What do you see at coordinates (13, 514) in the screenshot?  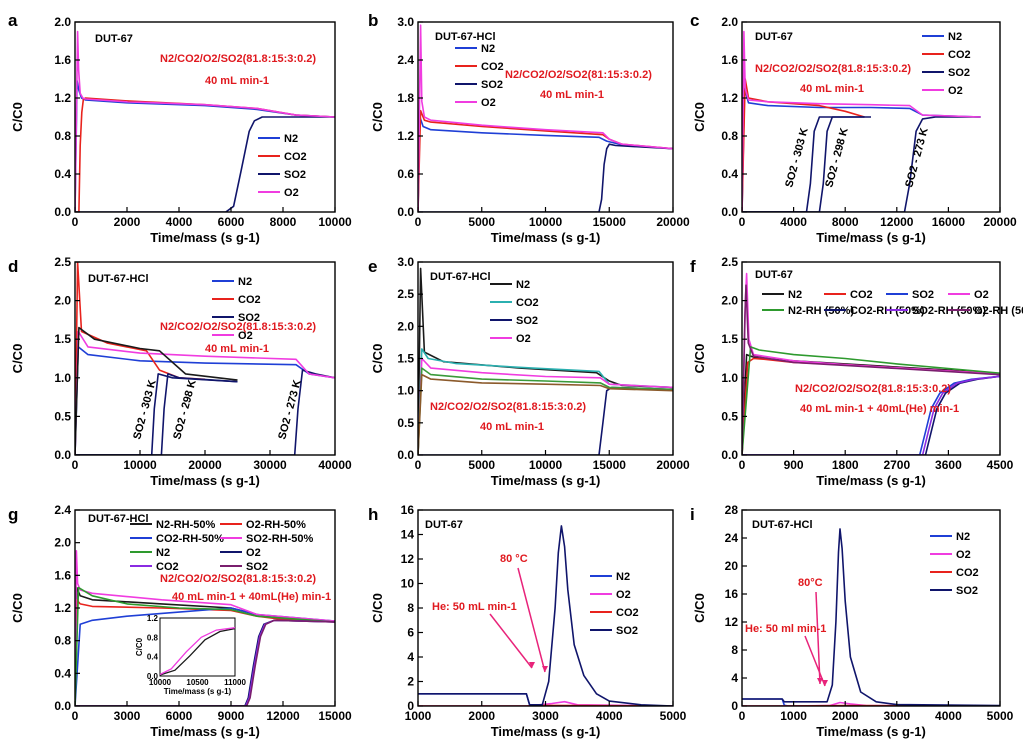 I see `panel-letter: g` at bounding box center [13, 514].